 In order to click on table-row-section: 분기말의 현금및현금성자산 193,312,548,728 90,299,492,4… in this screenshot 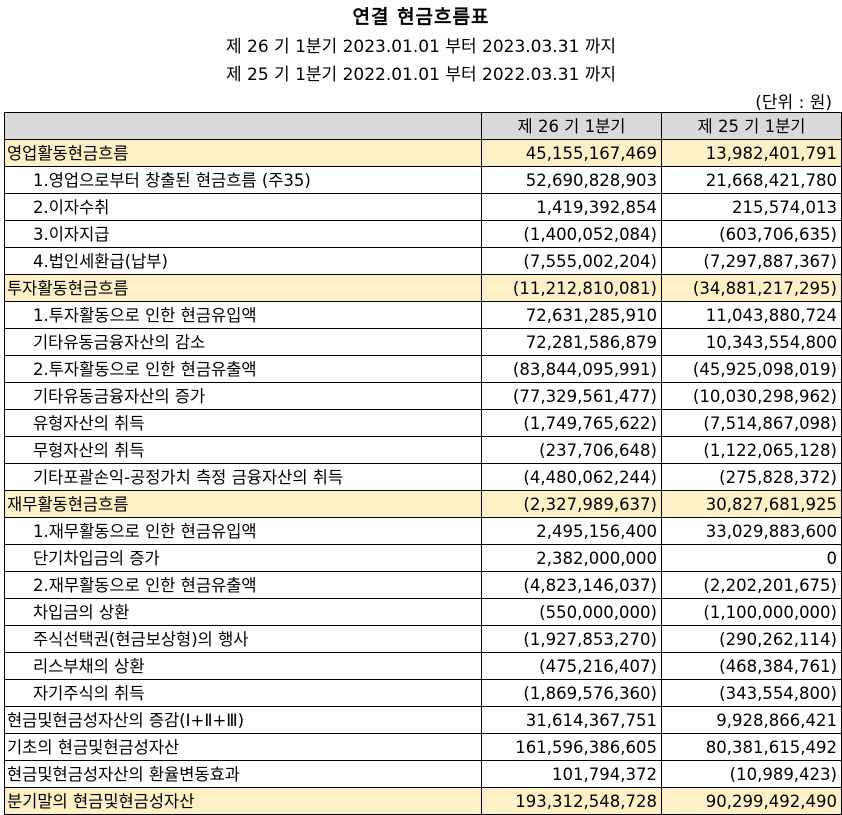, I will do `click(423, 801)`.